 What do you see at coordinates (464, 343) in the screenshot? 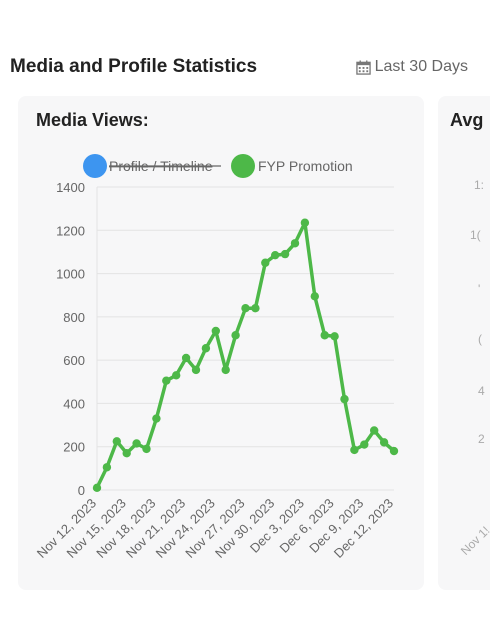
I see `avg-card: Avg 1: 1( ' ( 4 2 Nov 1!` at bounding box center [464, 343].